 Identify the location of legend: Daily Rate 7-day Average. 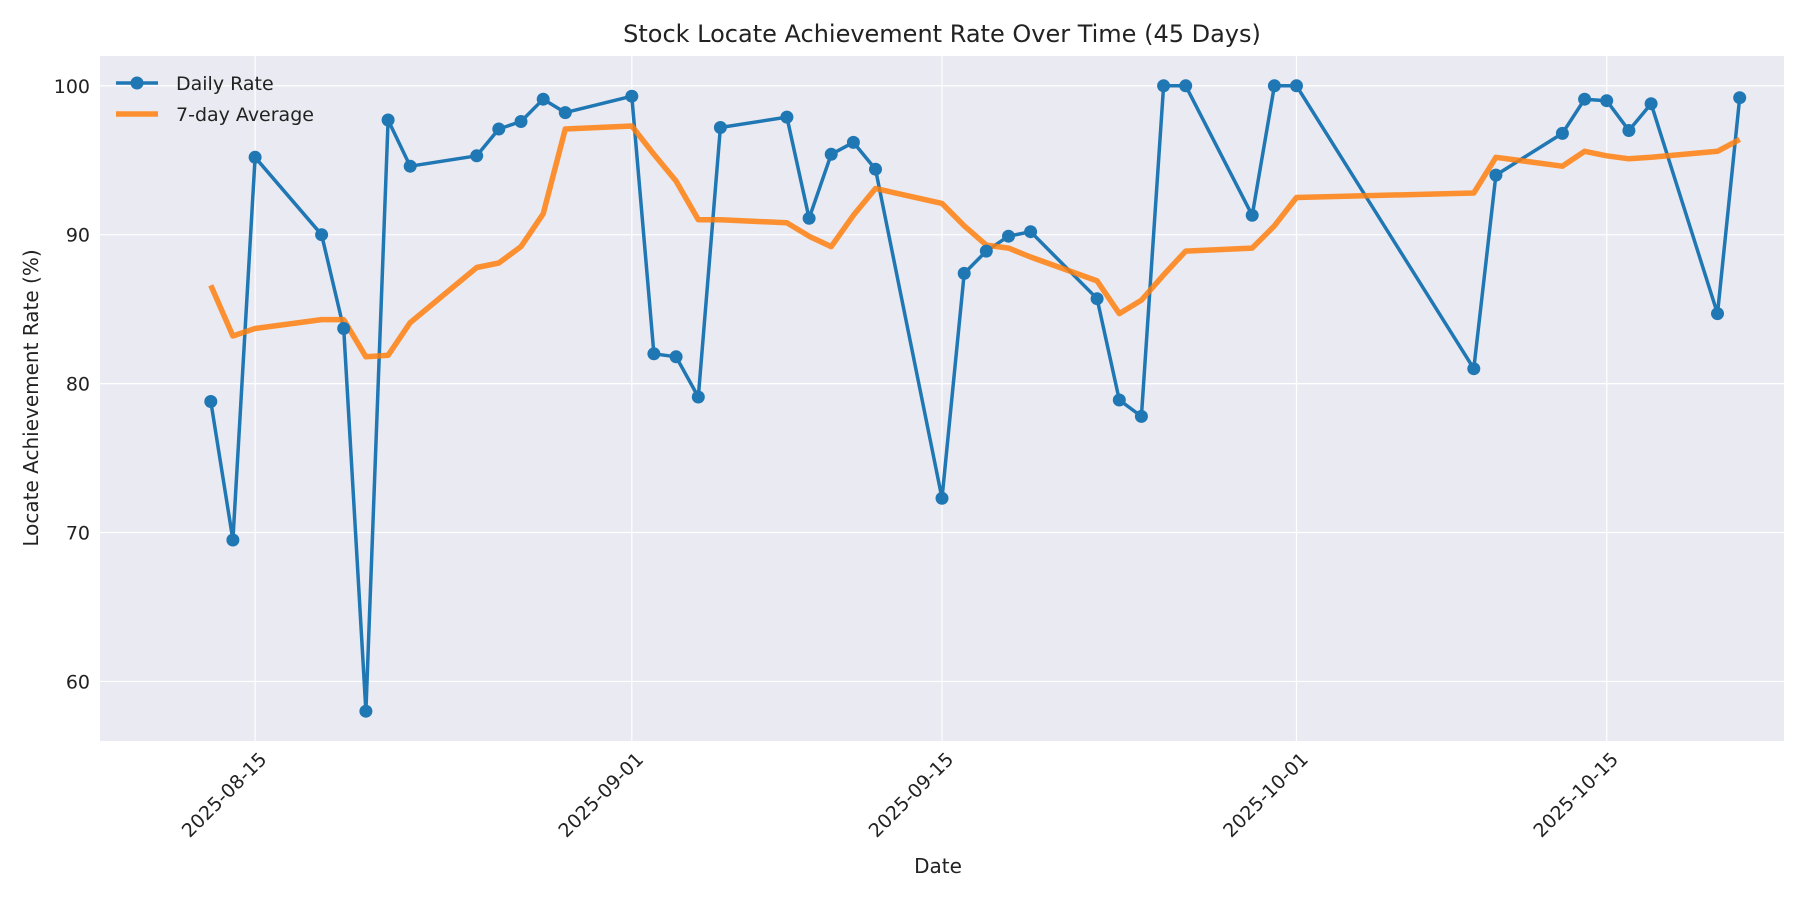
(215, 99).